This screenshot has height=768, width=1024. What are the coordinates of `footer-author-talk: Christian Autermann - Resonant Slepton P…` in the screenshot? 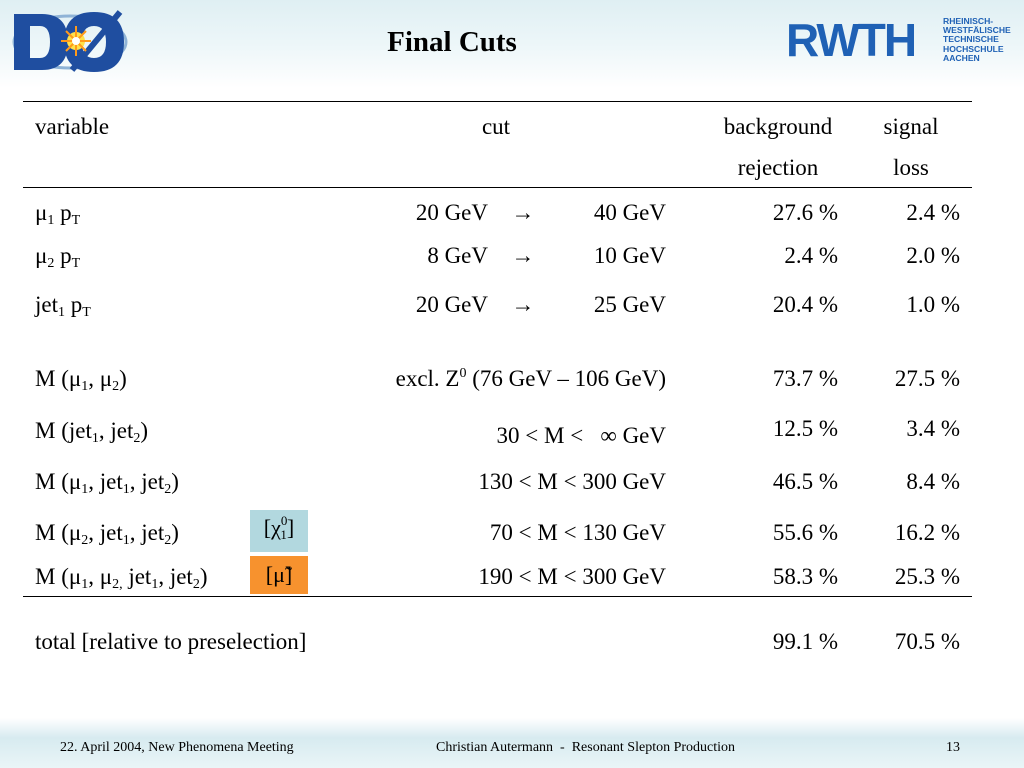 It's located at (586, 747).